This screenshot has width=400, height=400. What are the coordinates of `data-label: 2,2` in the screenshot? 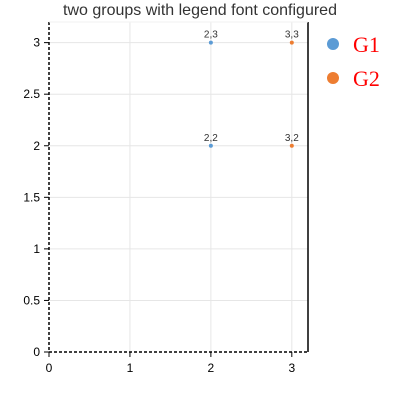 It's located at (211, 138).